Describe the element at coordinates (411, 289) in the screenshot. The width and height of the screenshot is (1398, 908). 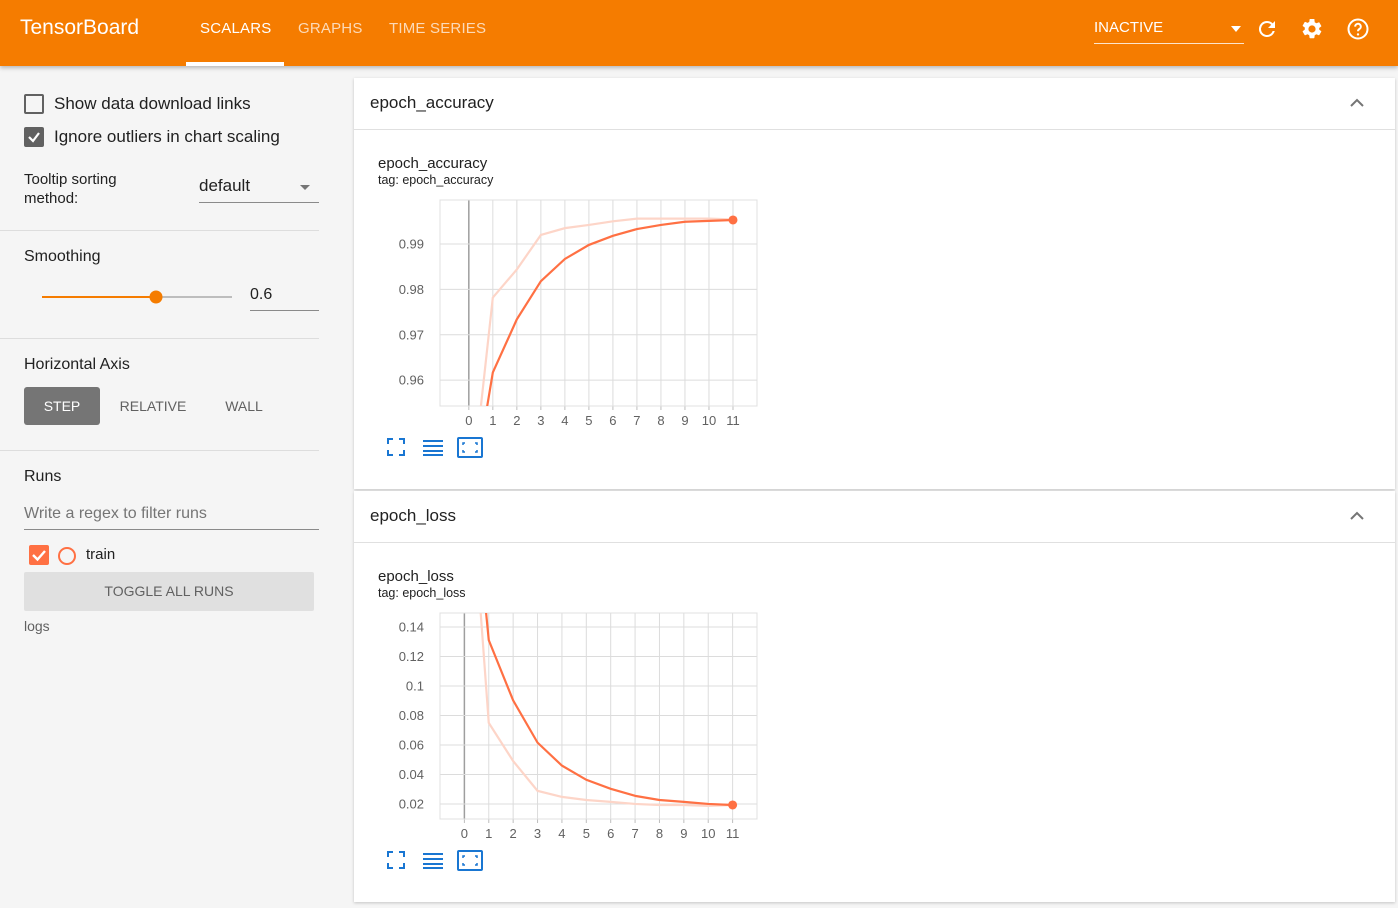
I see `y-tick-label: 0.98` at that location.